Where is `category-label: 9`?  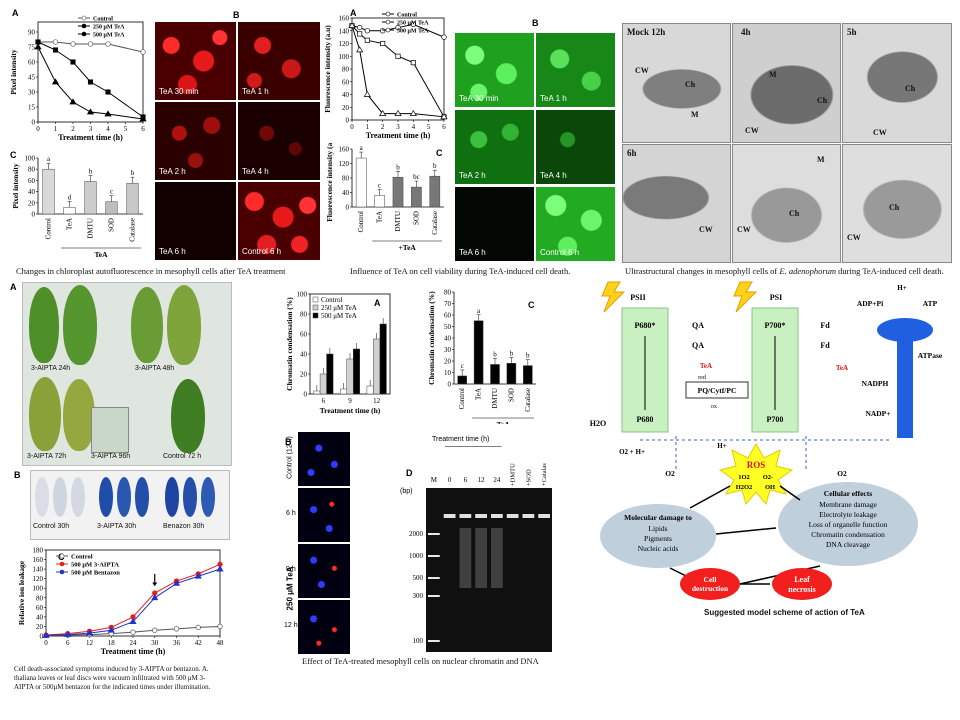 category-label: 9 is located at coordinates (350, 401).